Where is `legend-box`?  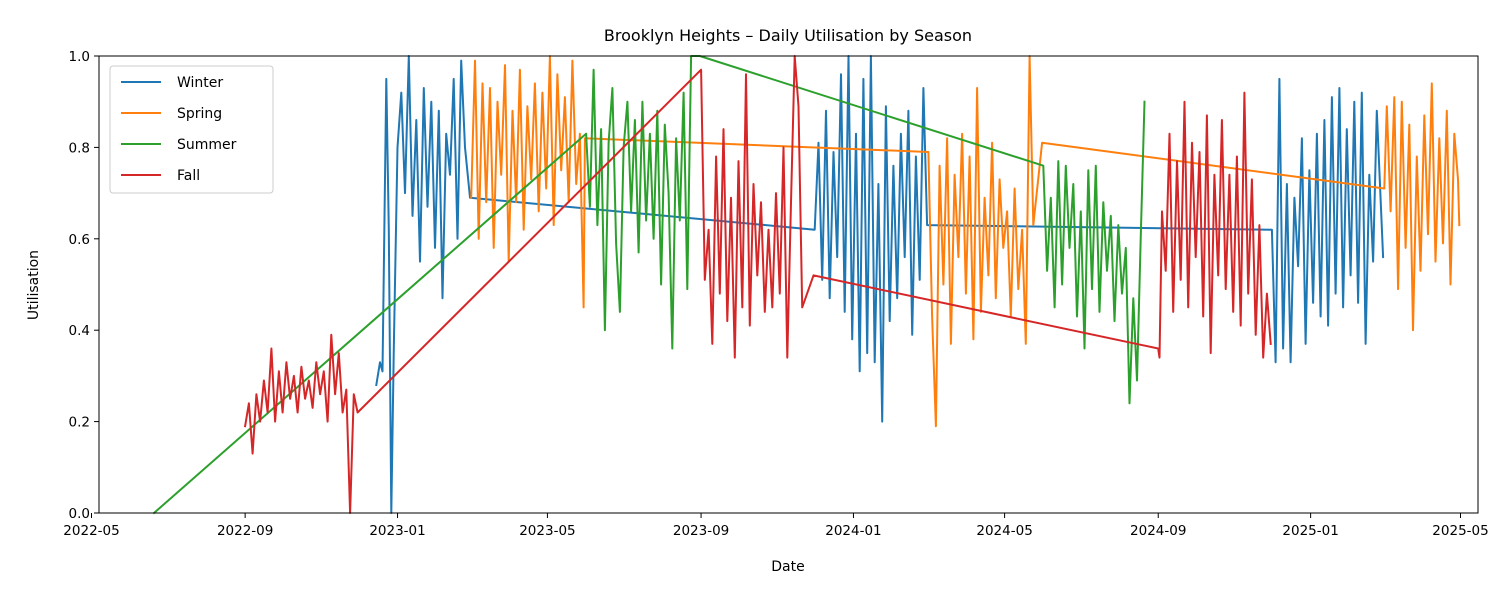 legend-box is located at coordinates (191, 129).